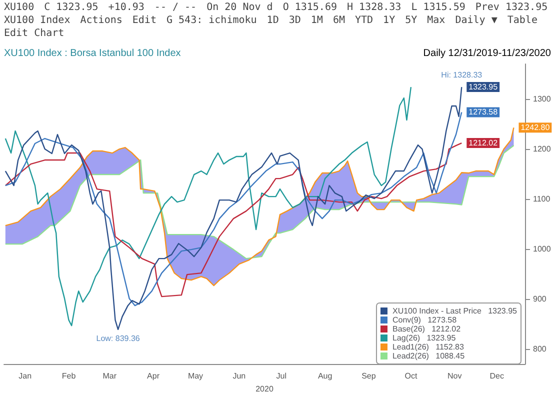 Image resolution: width=555 pixels, height=400 pixels. Describe the element at coordinates (309, 7) in the screenshot. I see `text: O 1315.69` at that location.